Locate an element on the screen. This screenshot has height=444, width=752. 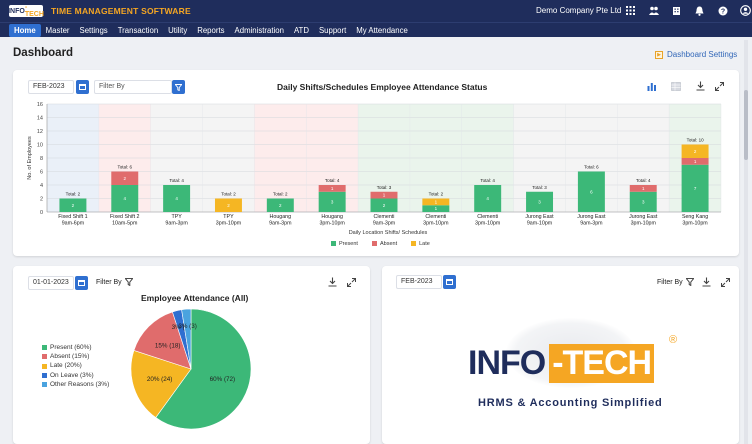
brand-name-part1: INFO is located at coordinates (507, 363).